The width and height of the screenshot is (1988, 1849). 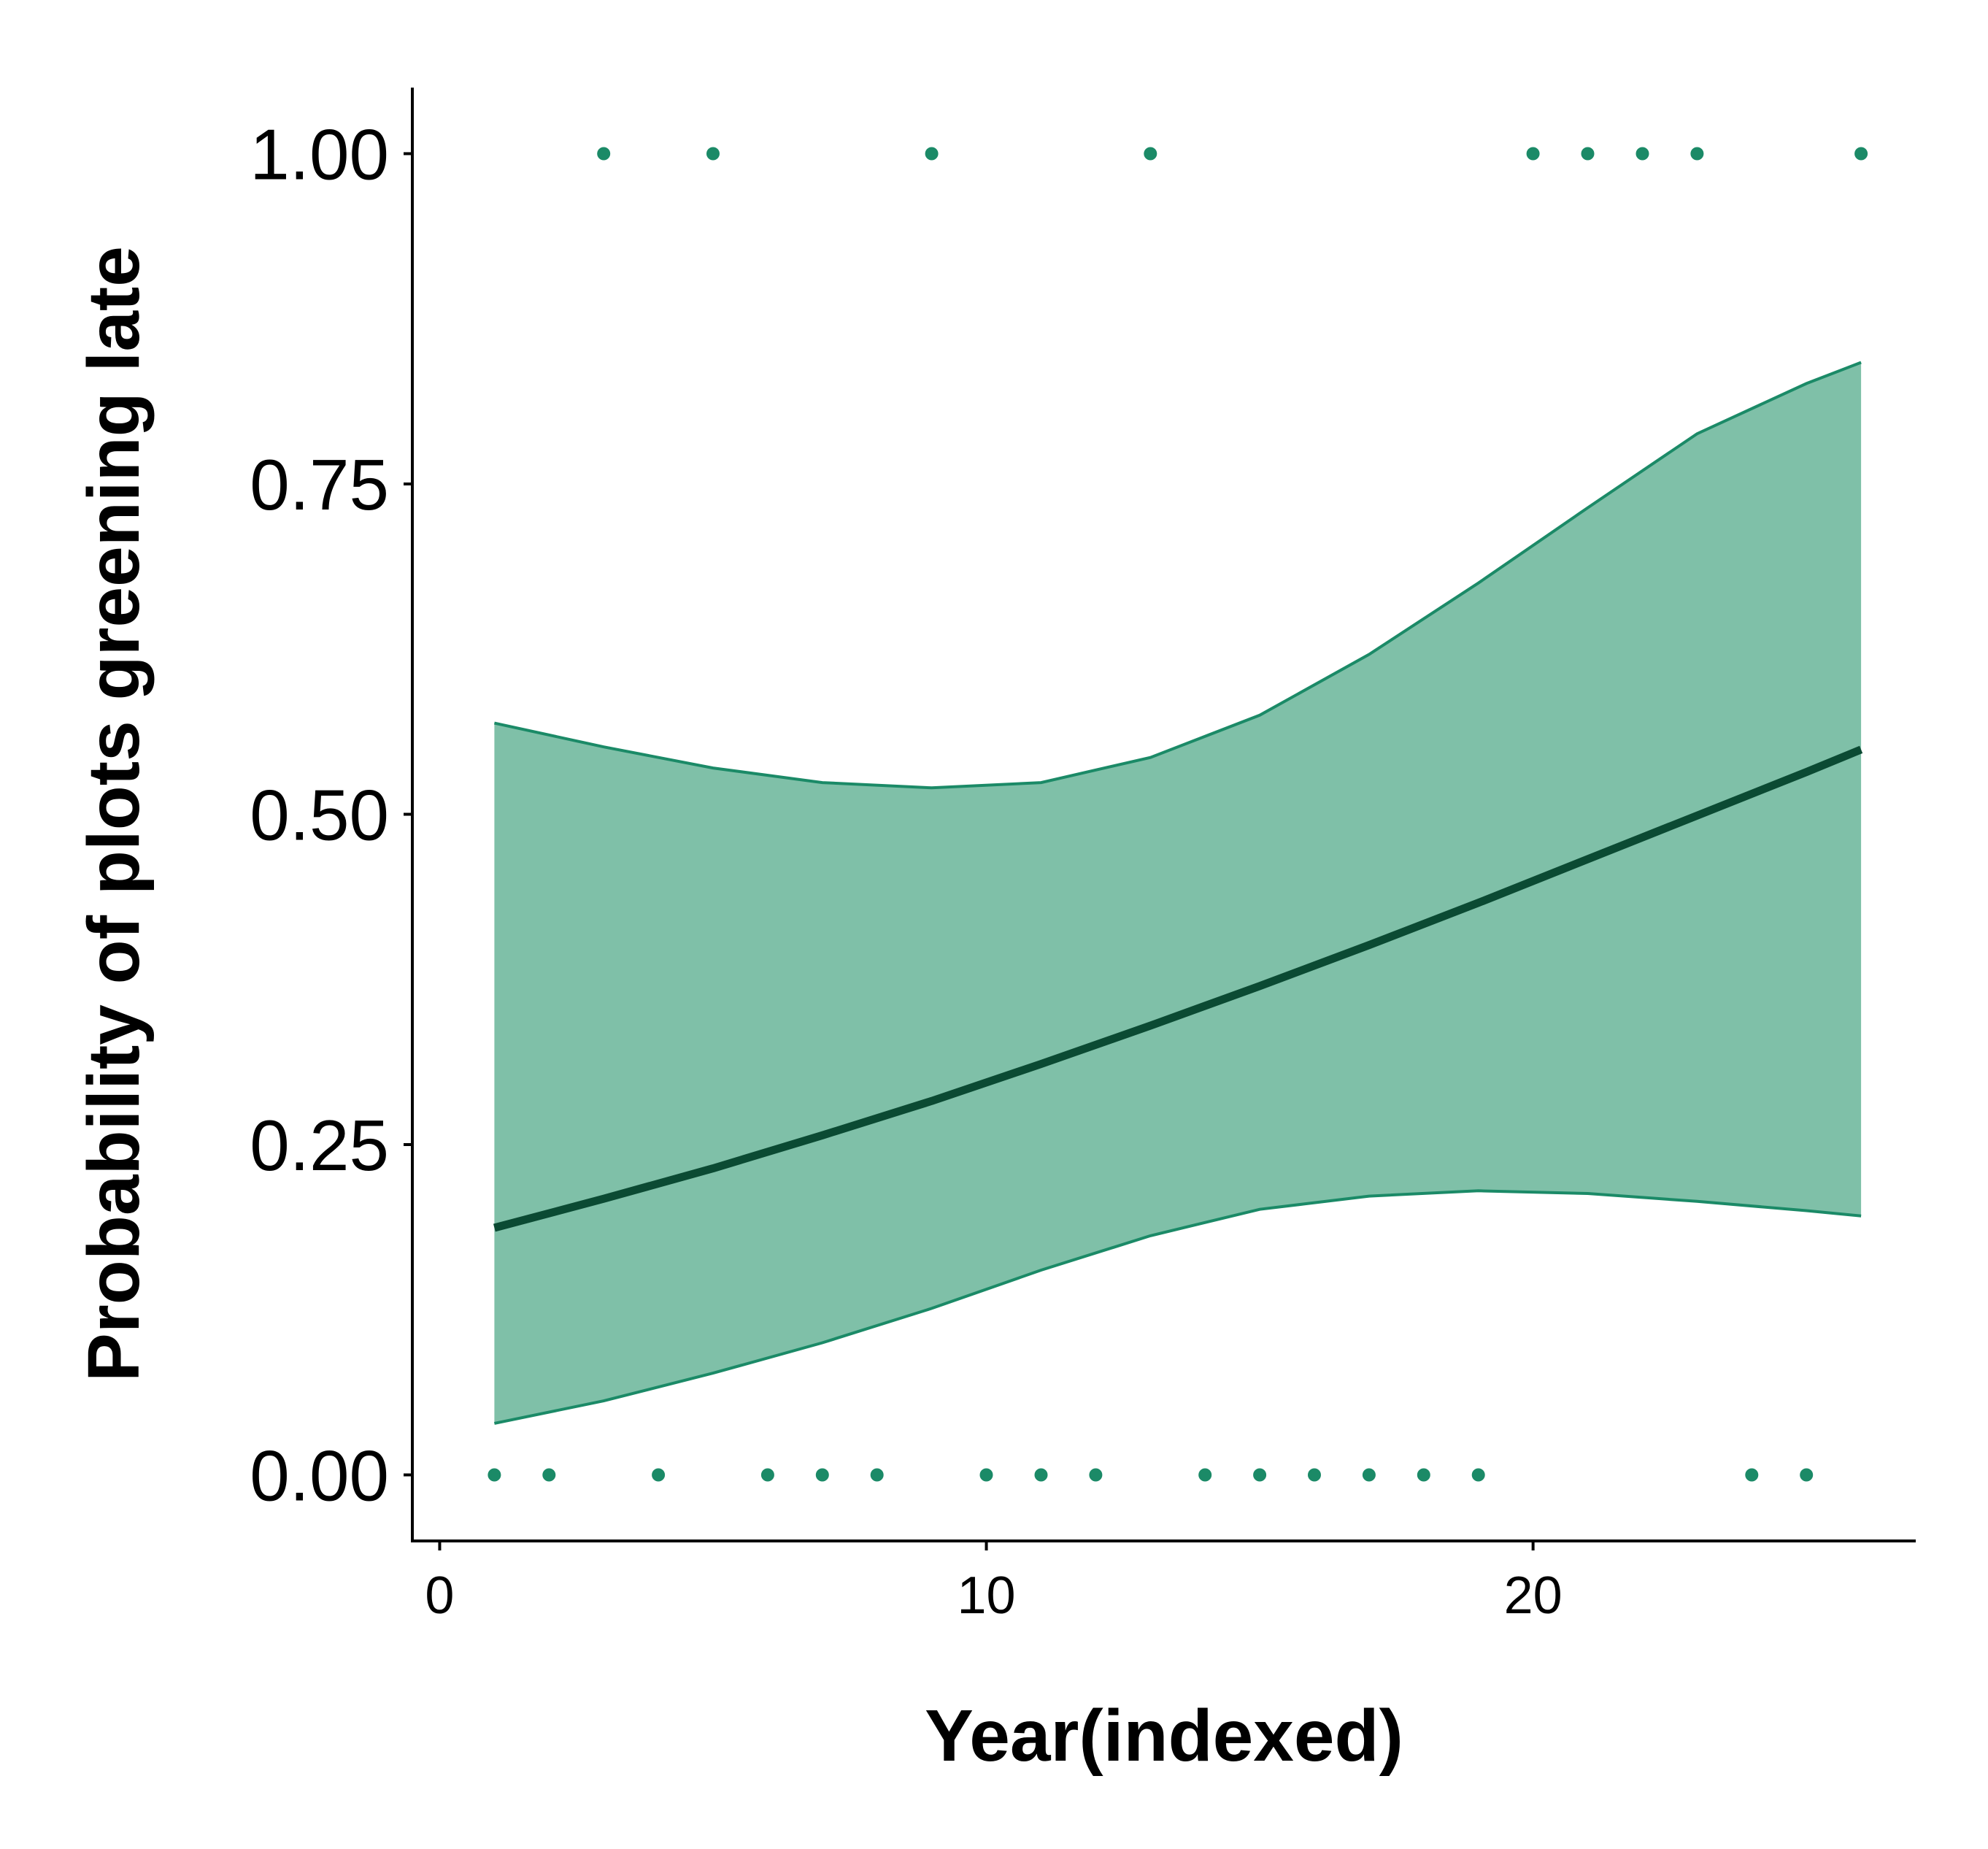 What do you see at coordinates (114, 814) in the screenshot?
I see `y-axis-title: Probability of plots greening late` at bounding box center [114, 814].